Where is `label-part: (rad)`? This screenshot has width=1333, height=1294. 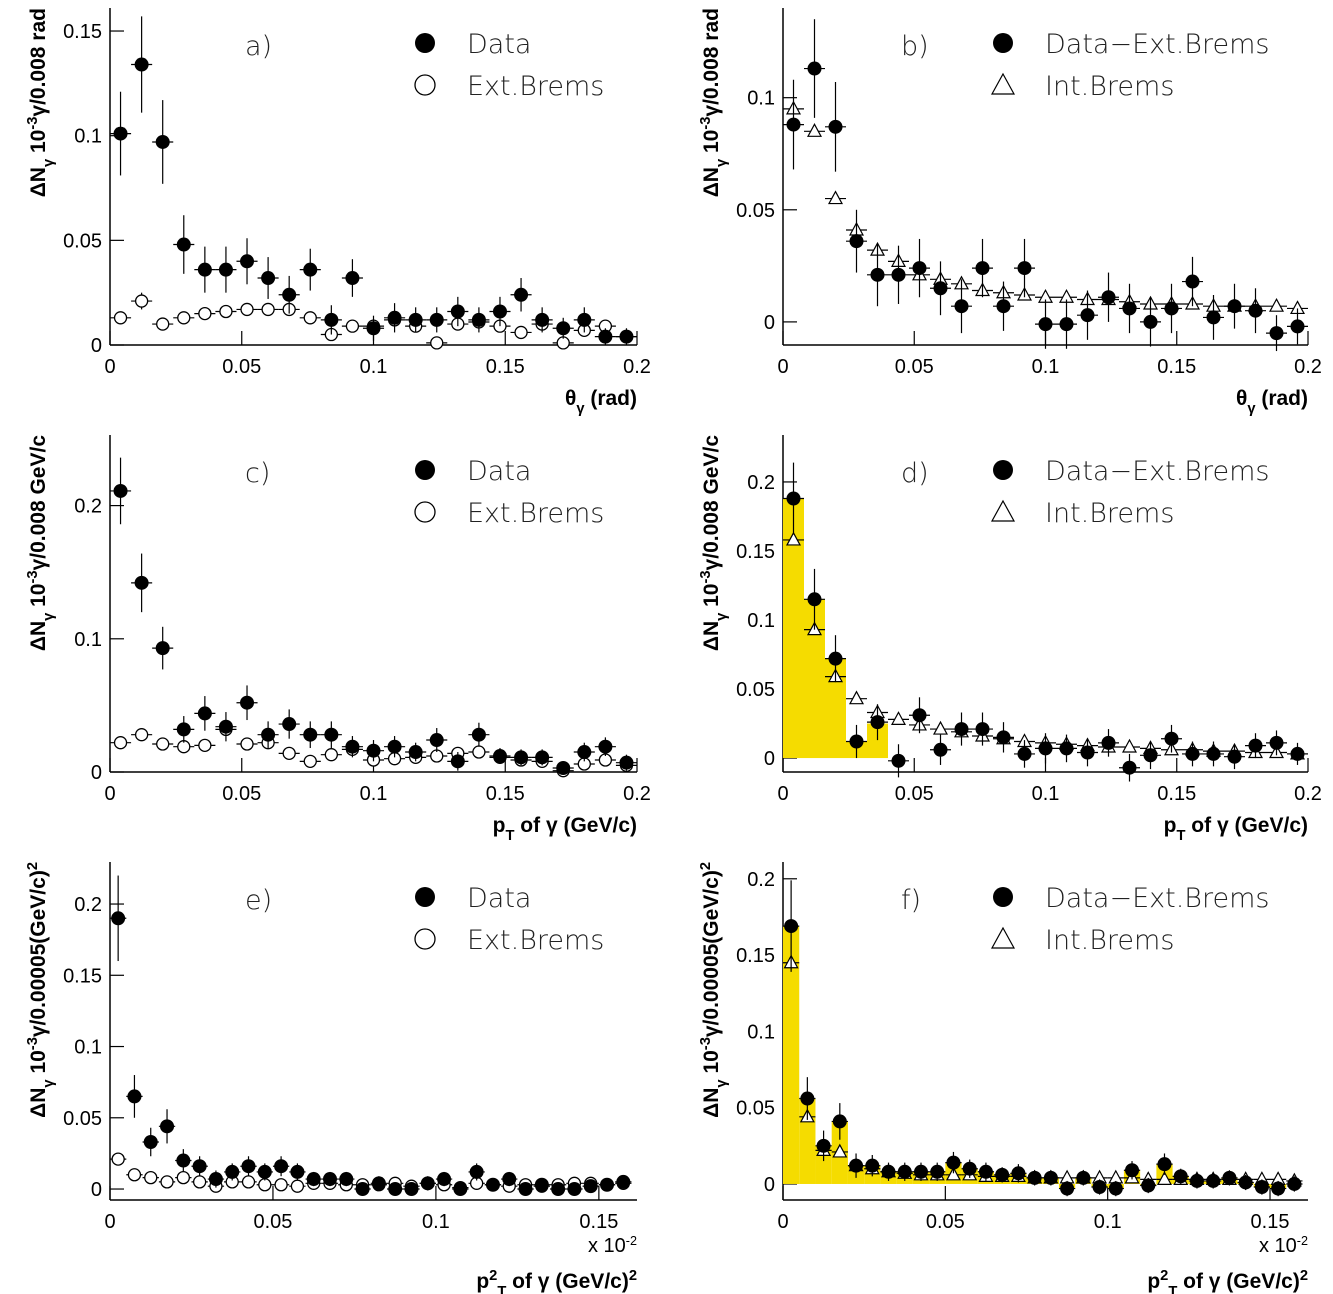
label-part: (rad) is located at coordinates (611, 398).